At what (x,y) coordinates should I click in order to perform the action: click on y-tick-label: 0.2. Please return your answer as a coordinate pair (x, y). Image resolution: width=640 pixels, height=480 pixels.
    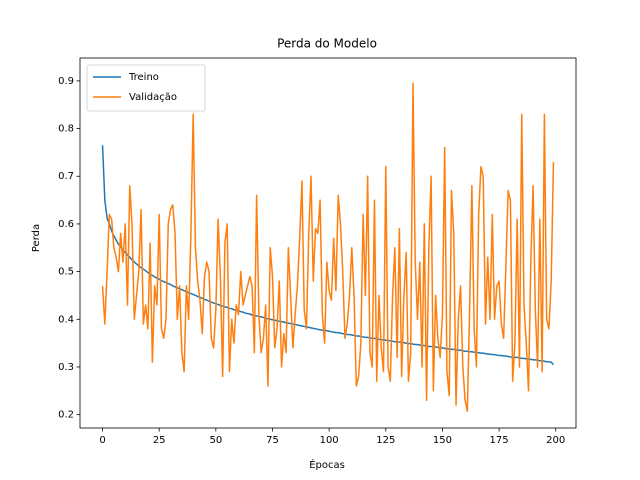
    Looking at the image, I should click on (66, 415).